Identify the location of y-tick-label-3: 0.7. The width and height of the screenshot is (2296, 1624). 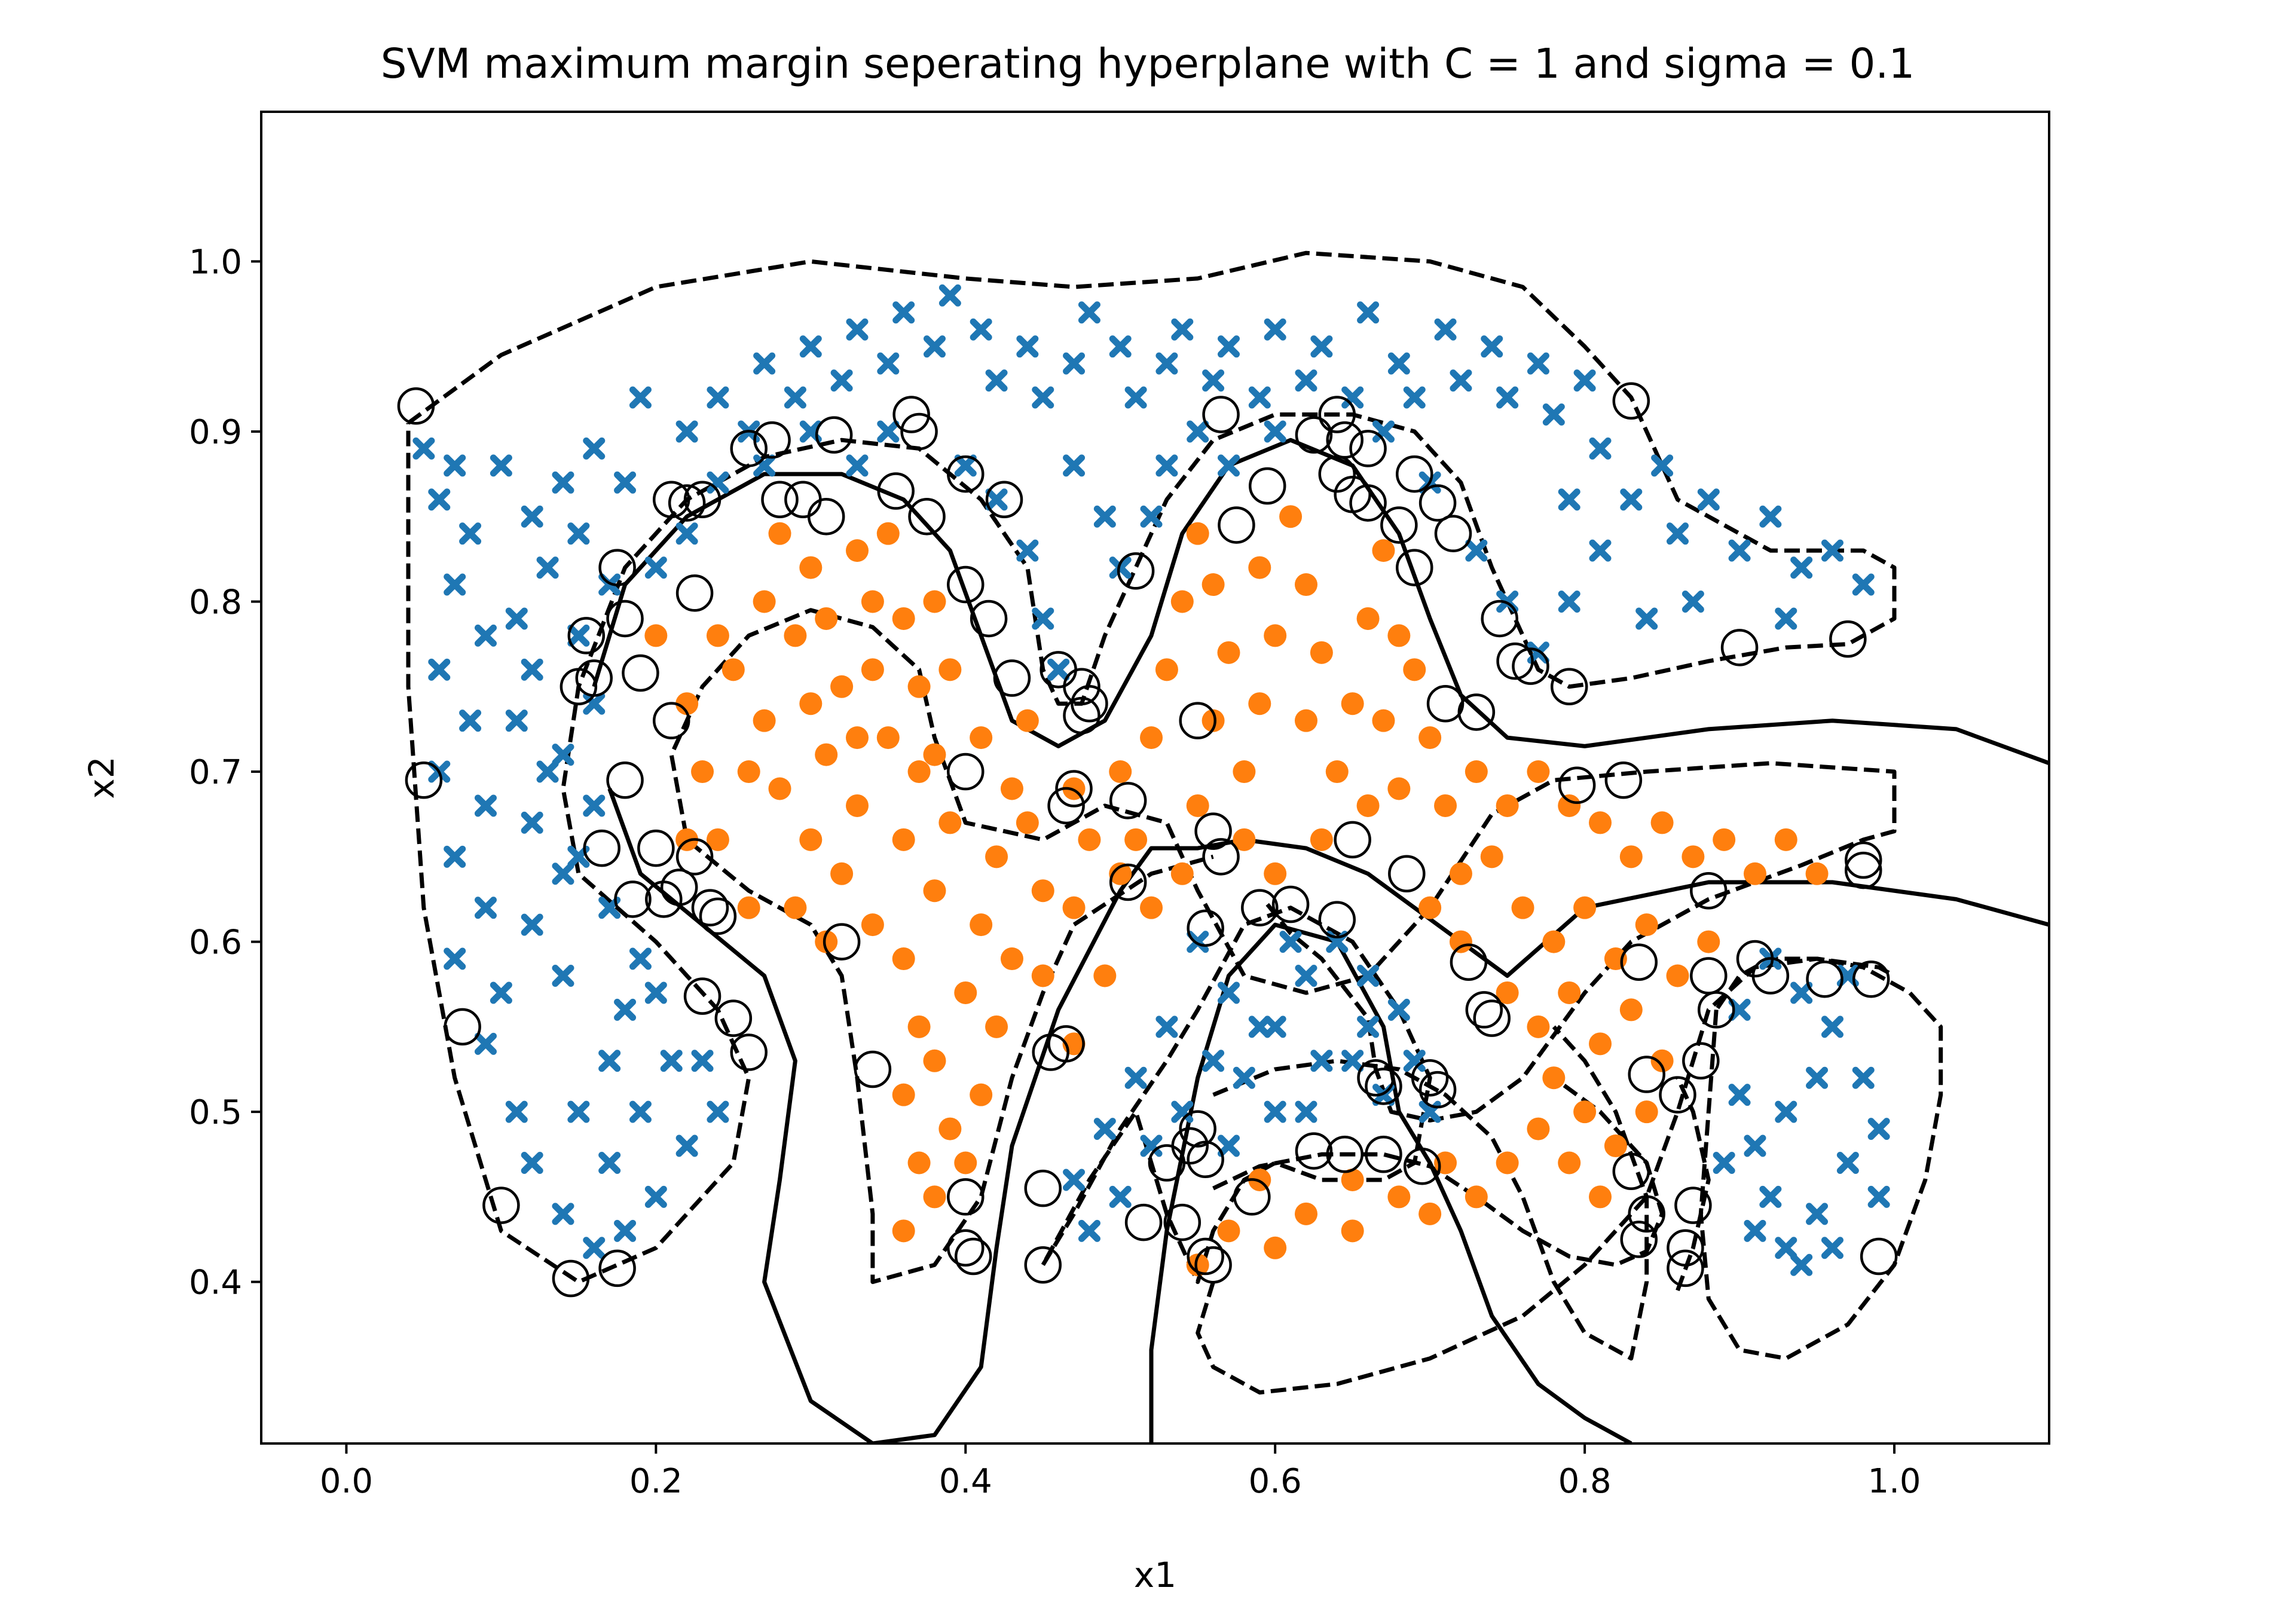
(216, 772).